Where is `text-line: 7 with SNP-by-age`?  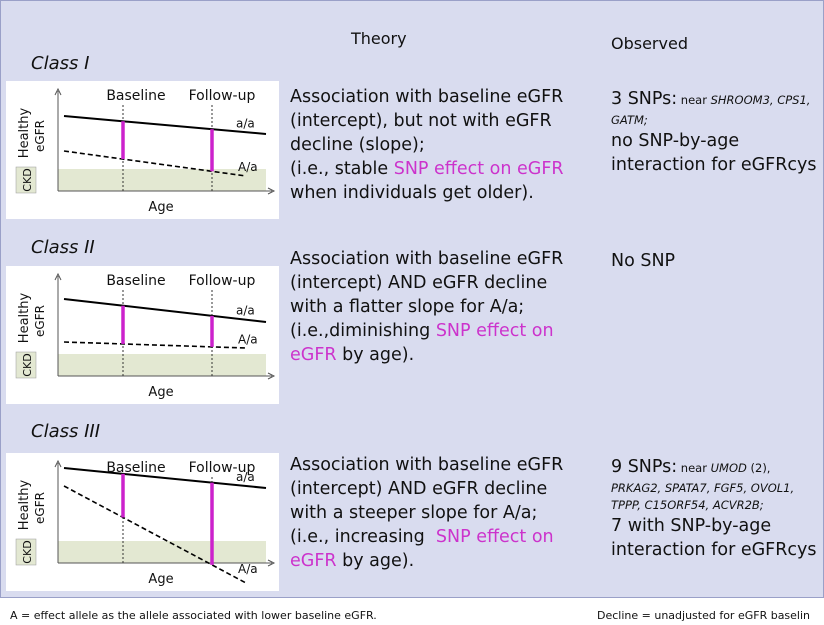
text-line: 7 with SNP-by-age is located at coordinates (713, 526).